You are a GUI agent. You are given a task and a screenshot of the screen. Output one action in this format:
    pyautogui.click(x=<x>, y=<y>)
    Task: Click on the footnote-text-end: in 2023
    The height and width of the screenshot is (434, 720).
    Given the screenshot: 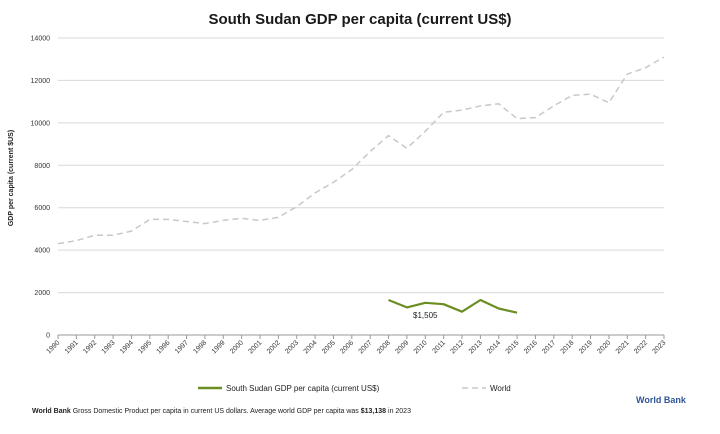 What is the action you would take?
    pyautogui.click(x=398, y=411)
    